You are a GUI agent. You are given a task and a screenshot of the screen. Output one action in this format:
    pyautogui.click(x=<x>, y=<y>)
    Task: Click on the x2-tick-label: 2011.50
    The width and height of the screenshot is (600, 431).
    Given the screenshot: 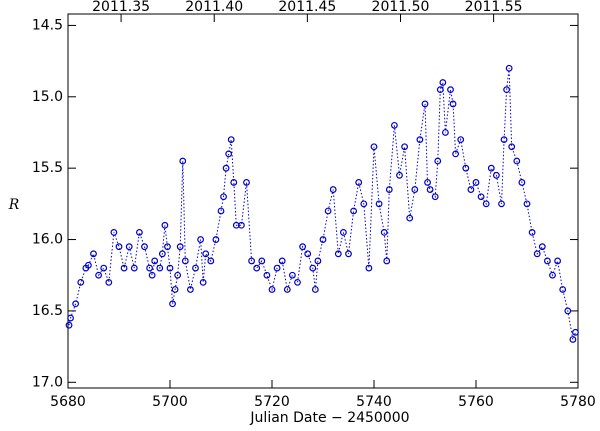 What is the action you would take?
    pyautogui.click(x=401, y=7)
    